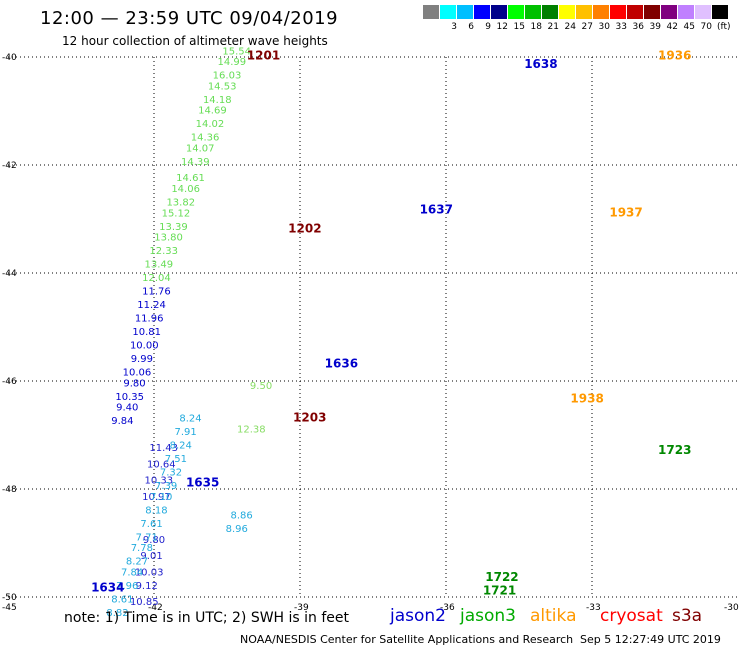 The height and width of the screenshot is (650, 740). Describe the element at coordinates (107, 588) in the screenshot. I see `pass-time-label: 1634` at that location.